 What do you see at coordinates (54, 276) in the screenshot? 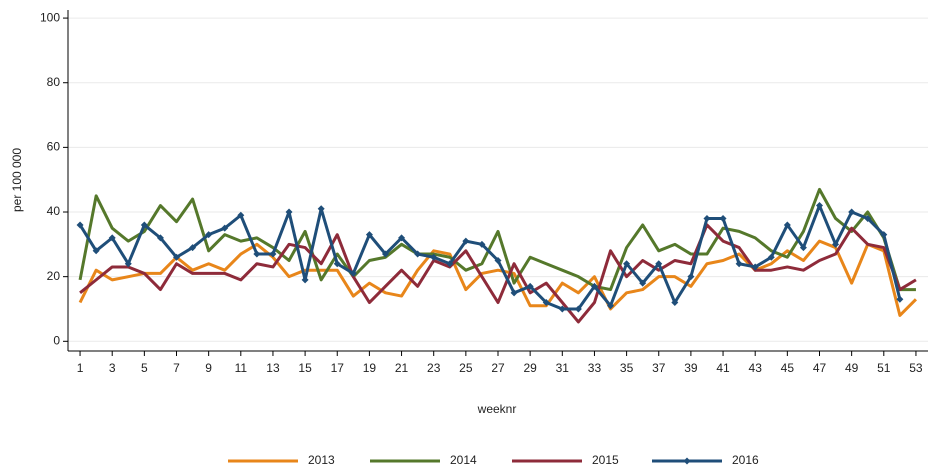
I see `y-tick-label: 20` at bounding box center [54, 276].